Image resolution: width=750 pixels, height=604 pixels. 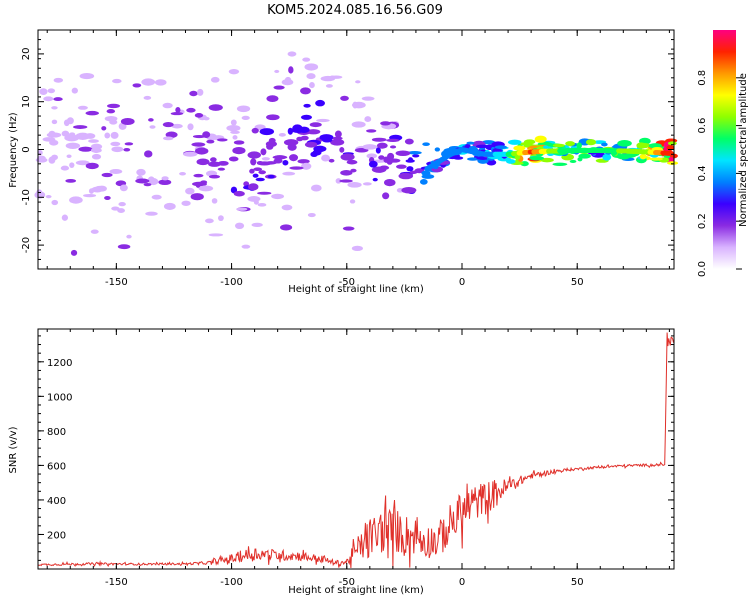 I want to click on spectrogram-x-tick-label: -100, so click(x=231, y=282).